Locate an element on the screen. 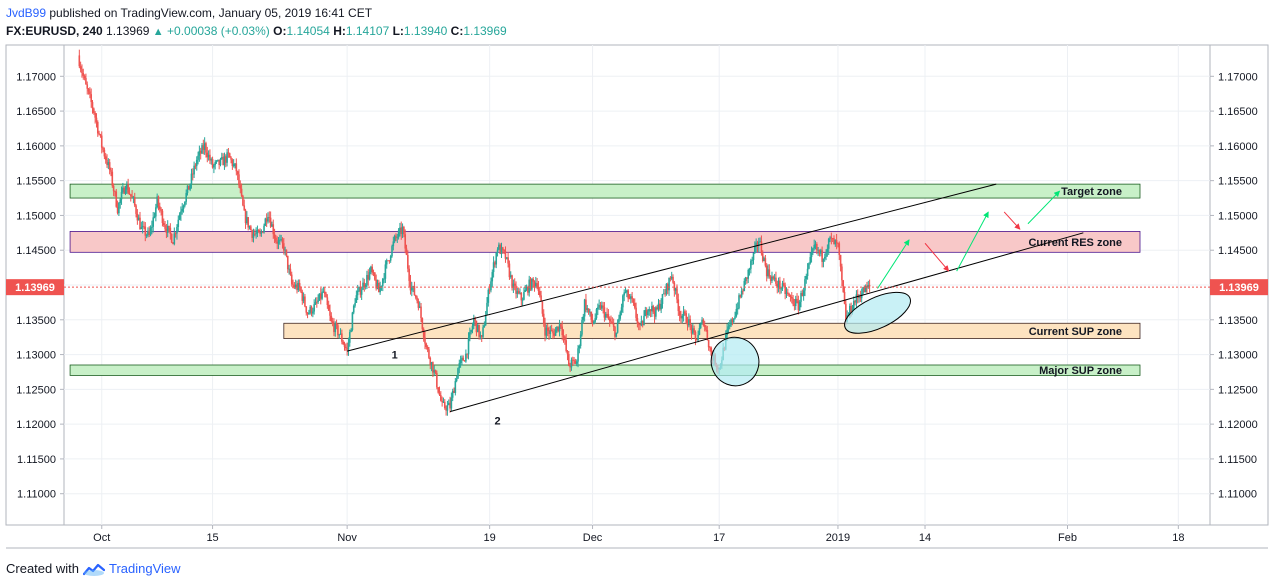 This screenshot has height=587, width=1274. y-tick-label-left: 1.11000 is located at coordinates (36, 495).